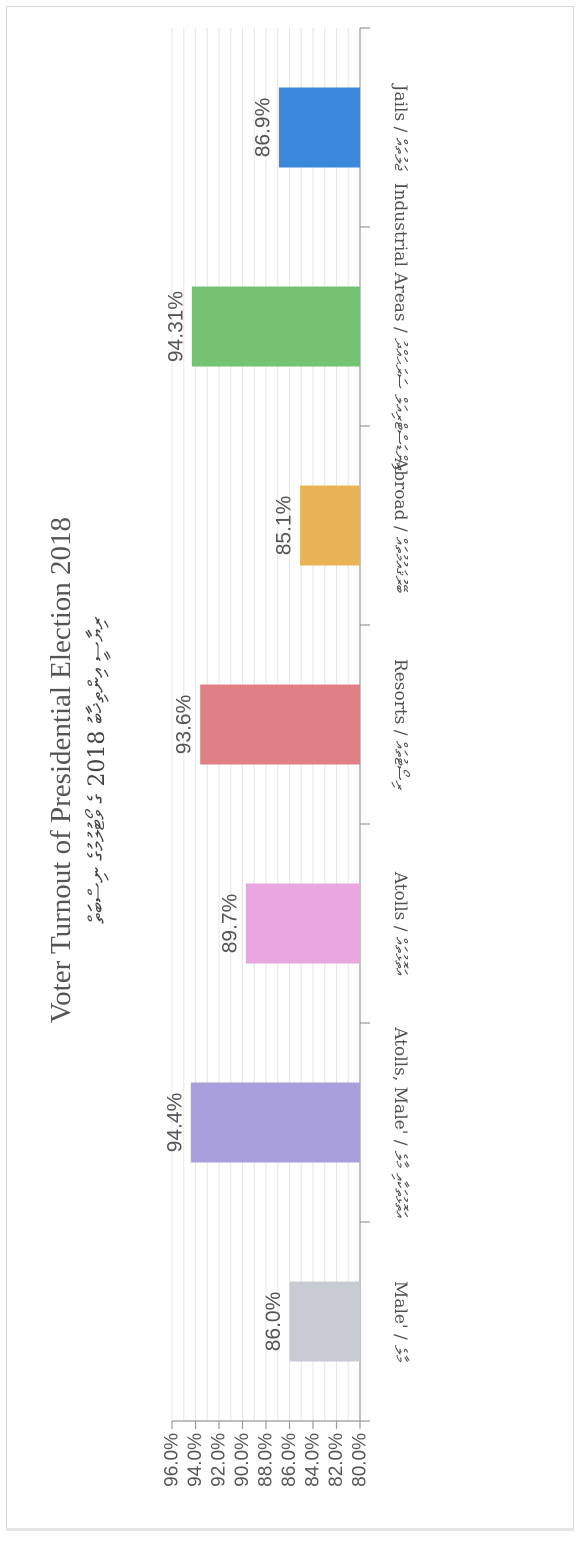  Describe the element at coordinates (184, 725) in the screenshot. I see `data-label: 93.6%` at that location.